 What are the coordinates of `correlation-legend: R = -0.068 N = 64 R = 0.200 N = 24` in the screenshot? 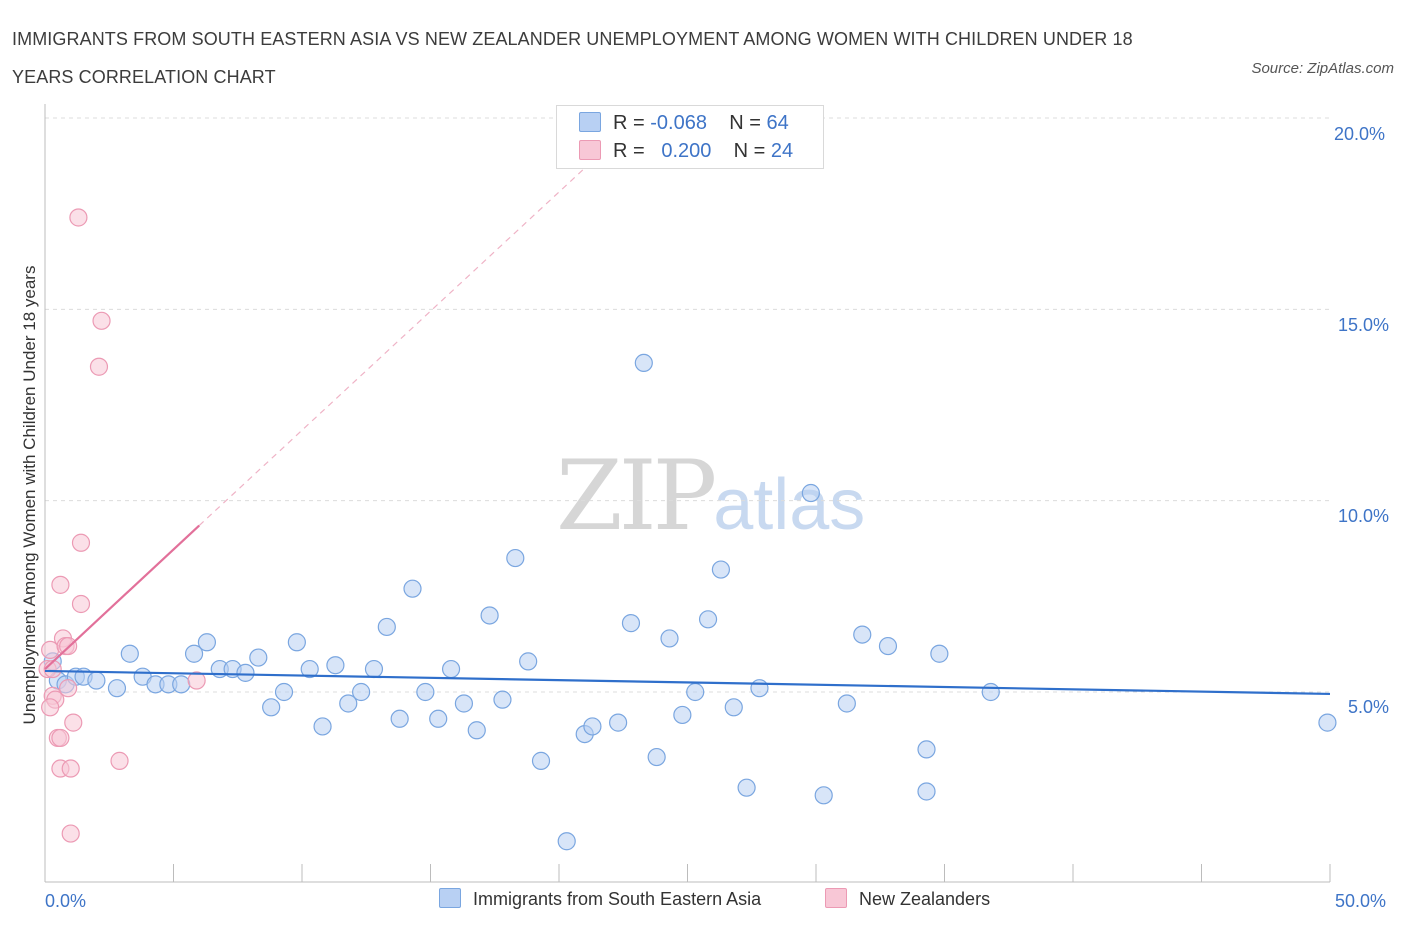 It's located at (690, 137).